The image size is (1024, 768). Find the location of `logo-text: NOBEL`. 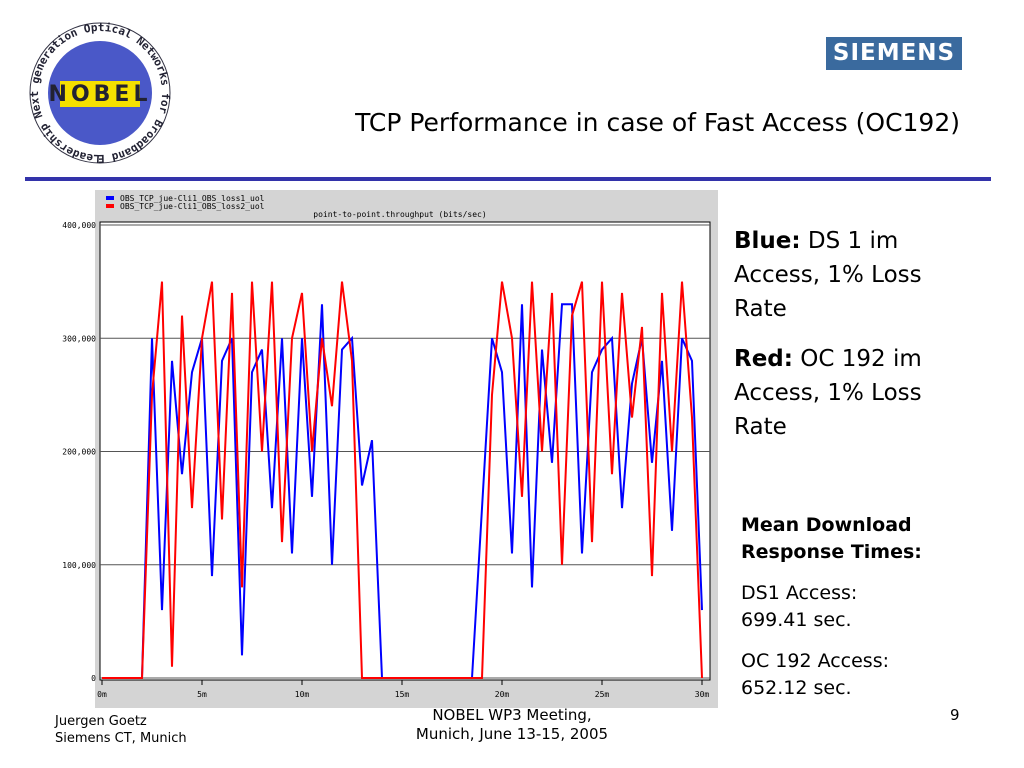

logo-text: NOBEL is located at coordinates (100, 94).